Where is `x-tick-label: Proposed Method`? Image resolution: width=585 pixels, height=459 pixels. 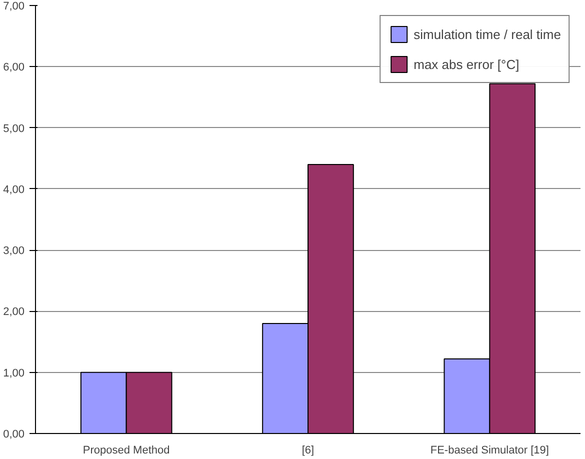 x-tick-label: Proposed Method is located at coordinates (126, 450).